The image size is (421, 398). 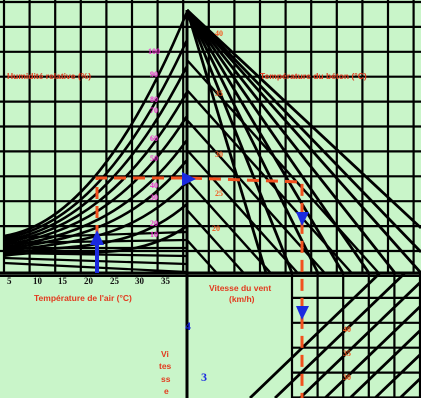 What do you see at coordinates (166, 379) in the screenshot?
I see `vertical-label-part-3: ss` at bounding box center [166, 379].